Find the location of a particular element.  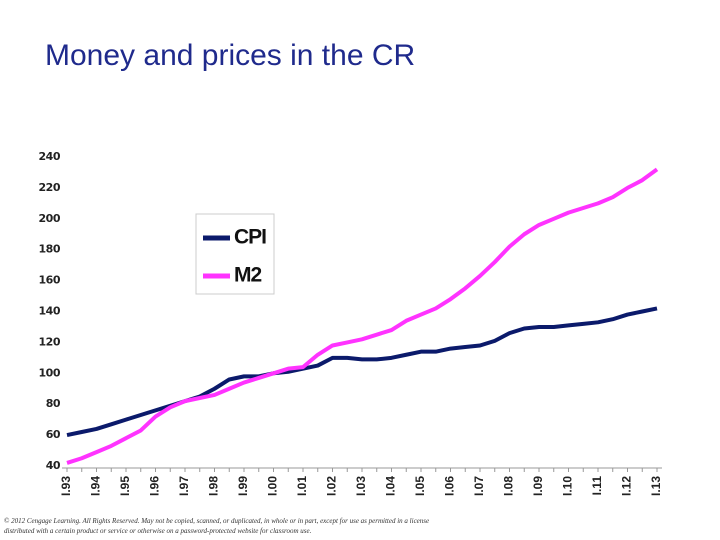

x-tick-label: I.12 is located at coordinates (627, 486).